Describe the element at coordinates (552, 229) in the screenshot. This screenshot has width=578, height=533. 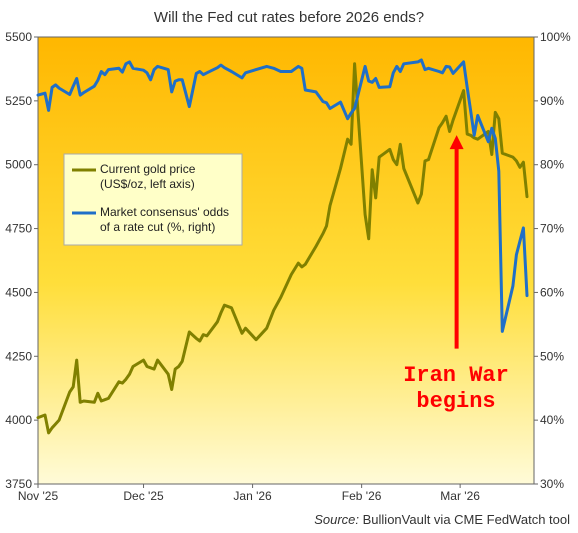
I see `y-right-tick-label: 70%` at that location.